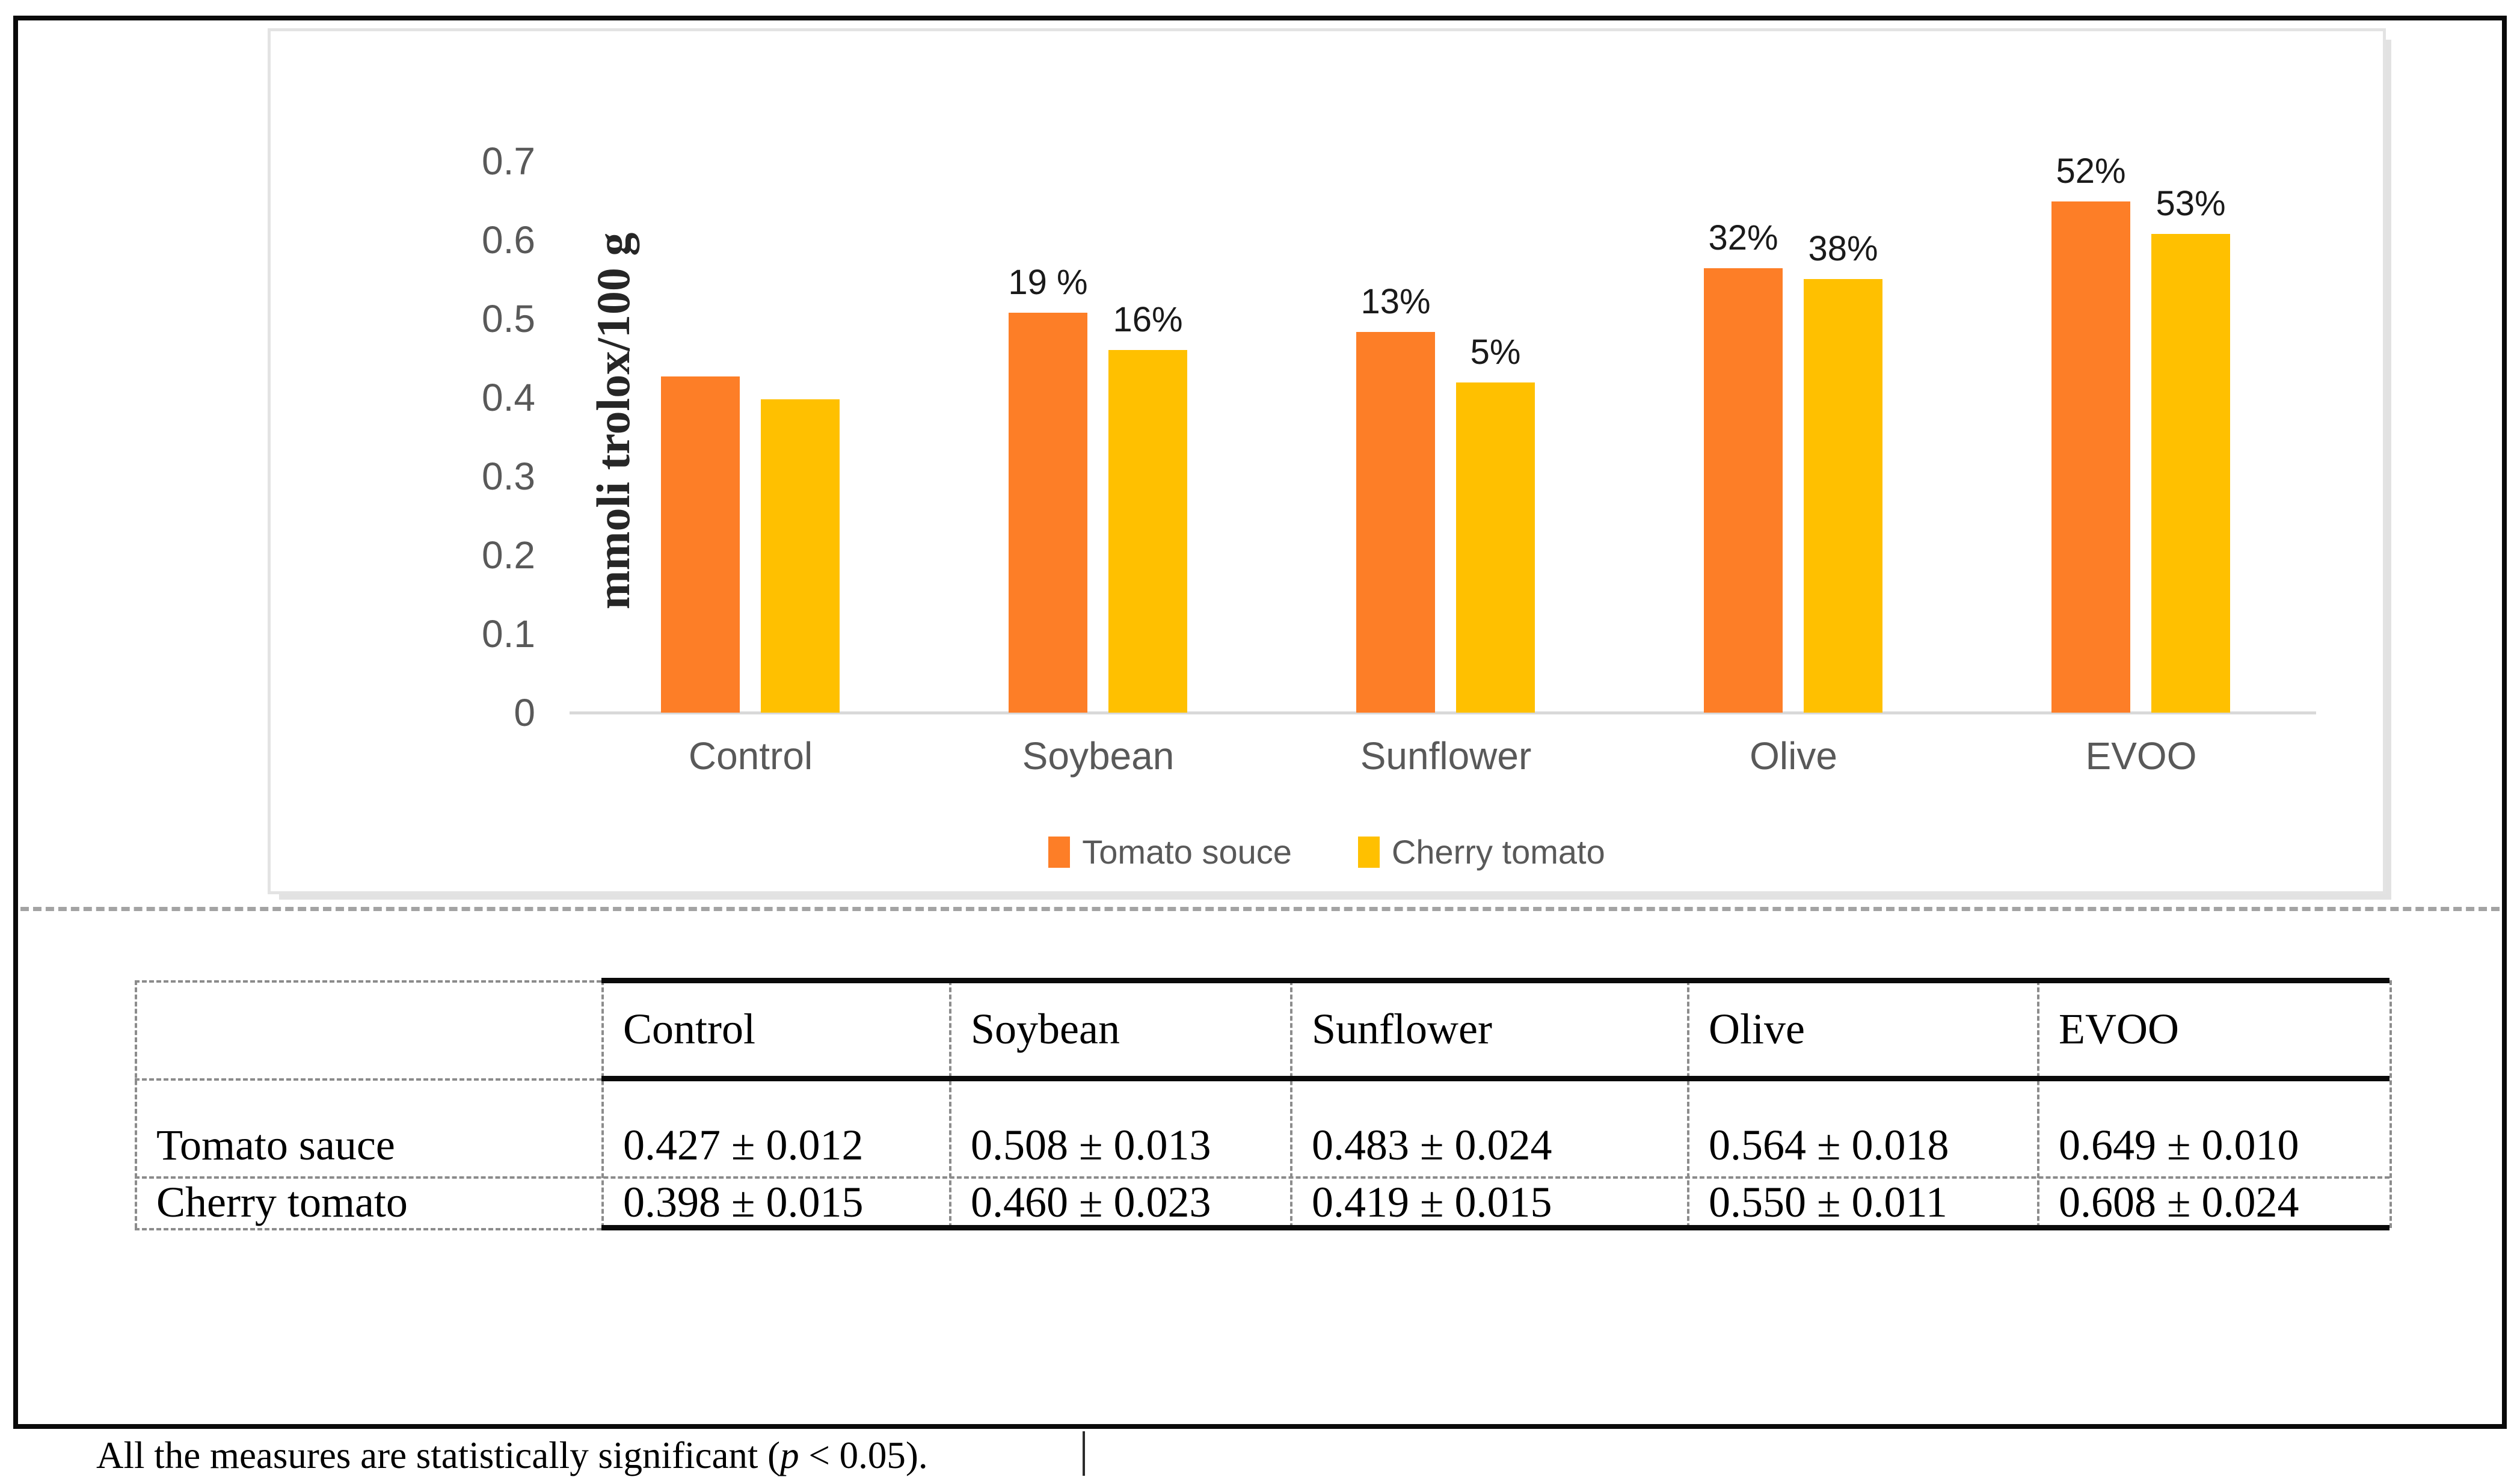 This screenshot has height=1483, width=2520. What do you see at coordinates (751, 756) in the screenshot?
I see `x-category-label: Control` at bounding box center [751, 756].